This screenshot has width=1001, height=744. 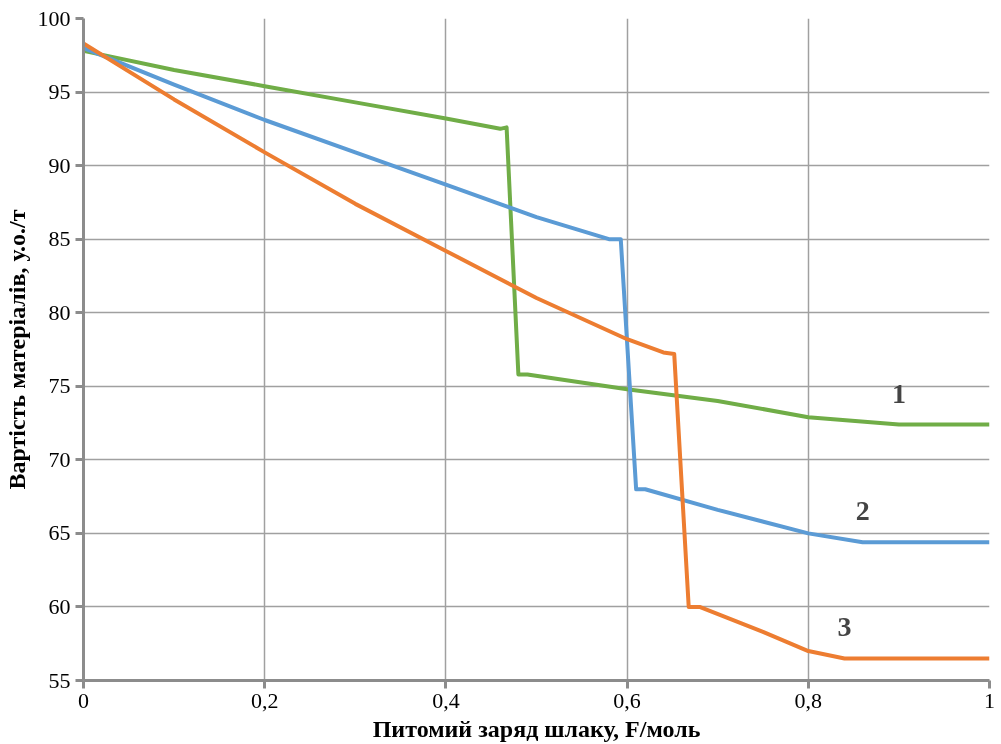 What do you see at coordinates (264, 700) in the screenshot?
I see `x-tick-label: 0,2` at bounding box center [264, 700].